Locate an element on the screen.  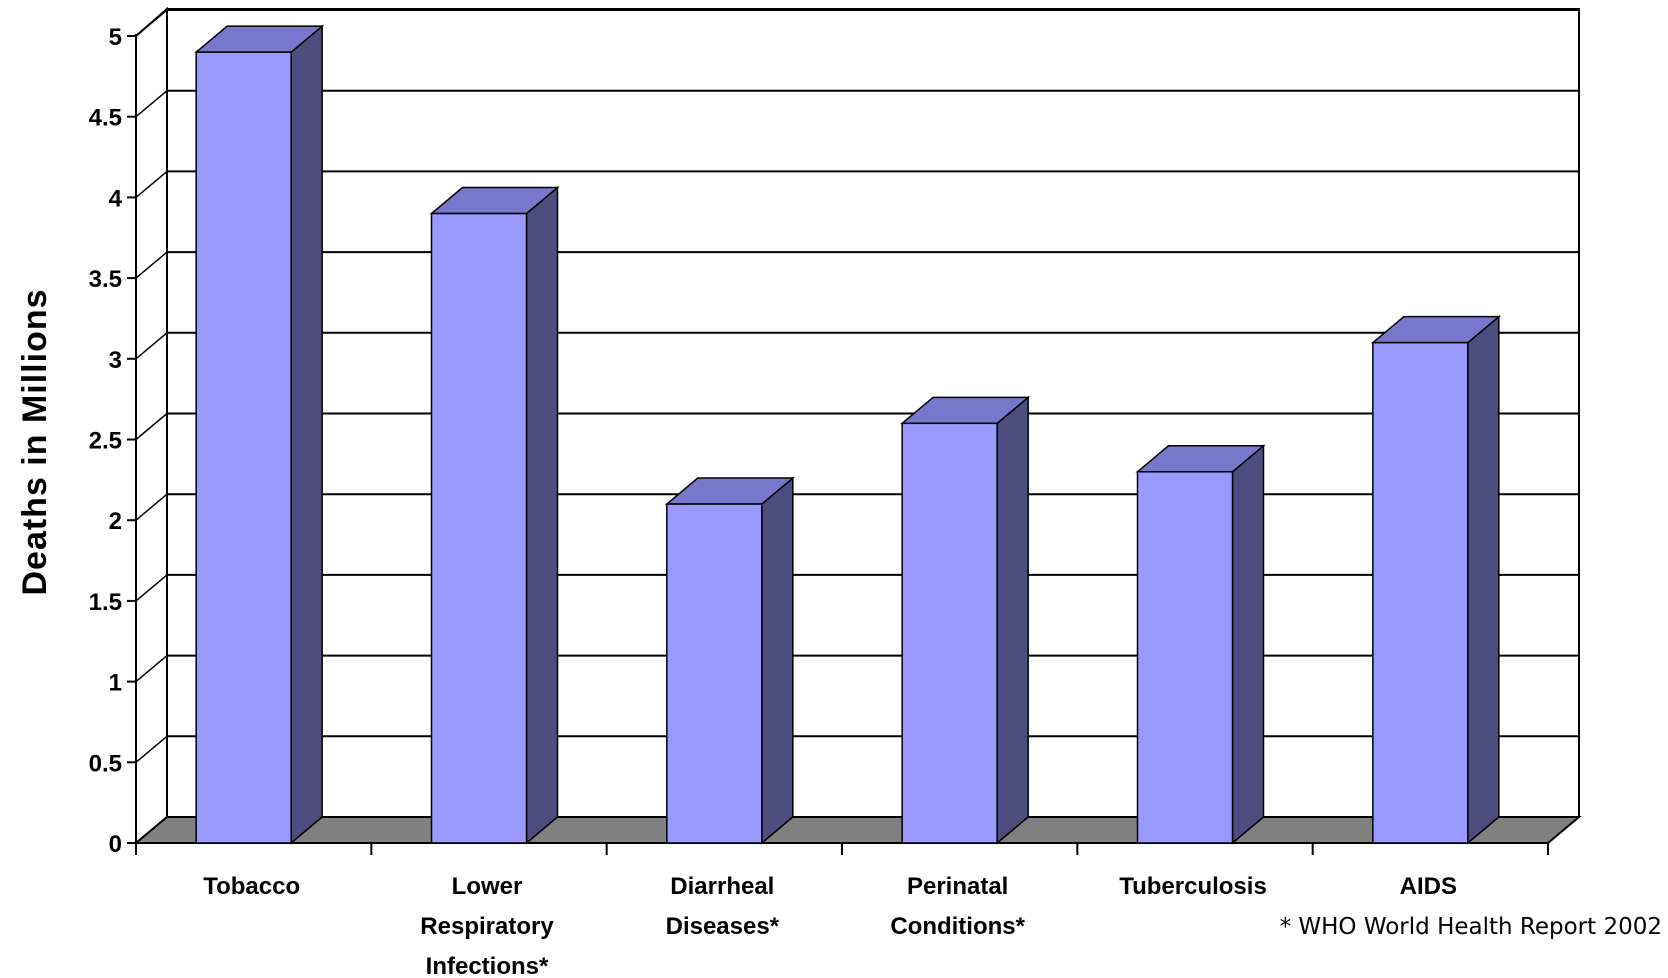
x-category-label: AIDS is located at coordinates (1428, 886).